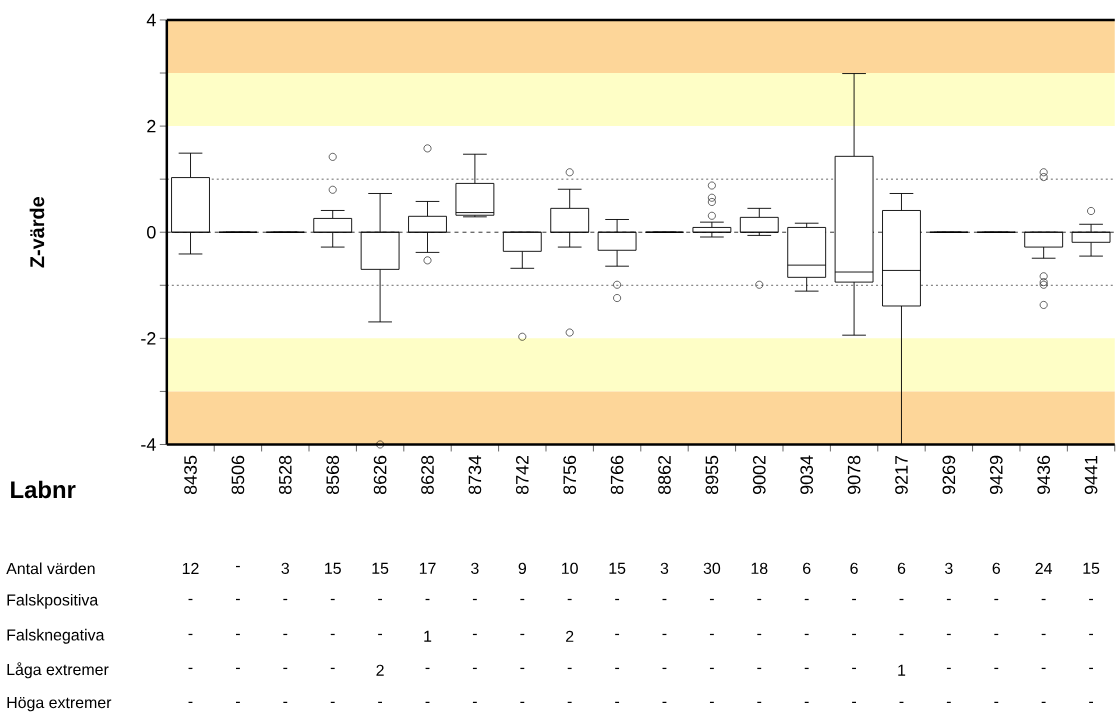 Image resolution: width=1116 pixels, height=713 pixels. Describe the element at coordinates (901, 474) in the screenshot. I see `x-tick-label: 9217` at that location.